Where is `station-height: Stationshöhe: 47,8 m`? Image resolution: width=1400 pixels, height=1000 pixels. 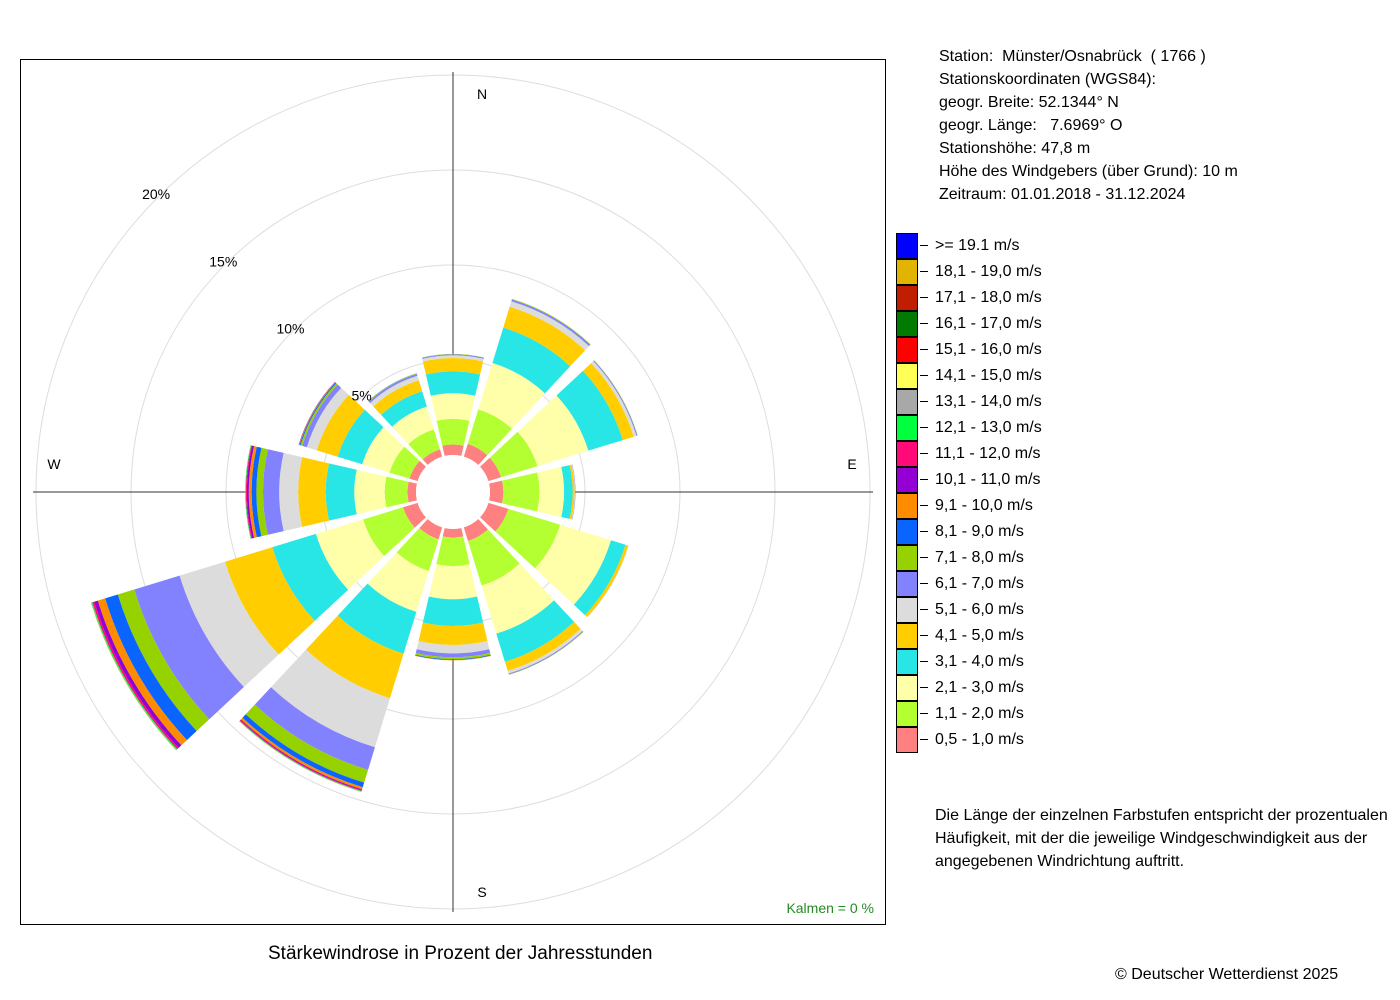 station-height: Stationshöhe: 47,8 m is located at coordinates (1015, 148).